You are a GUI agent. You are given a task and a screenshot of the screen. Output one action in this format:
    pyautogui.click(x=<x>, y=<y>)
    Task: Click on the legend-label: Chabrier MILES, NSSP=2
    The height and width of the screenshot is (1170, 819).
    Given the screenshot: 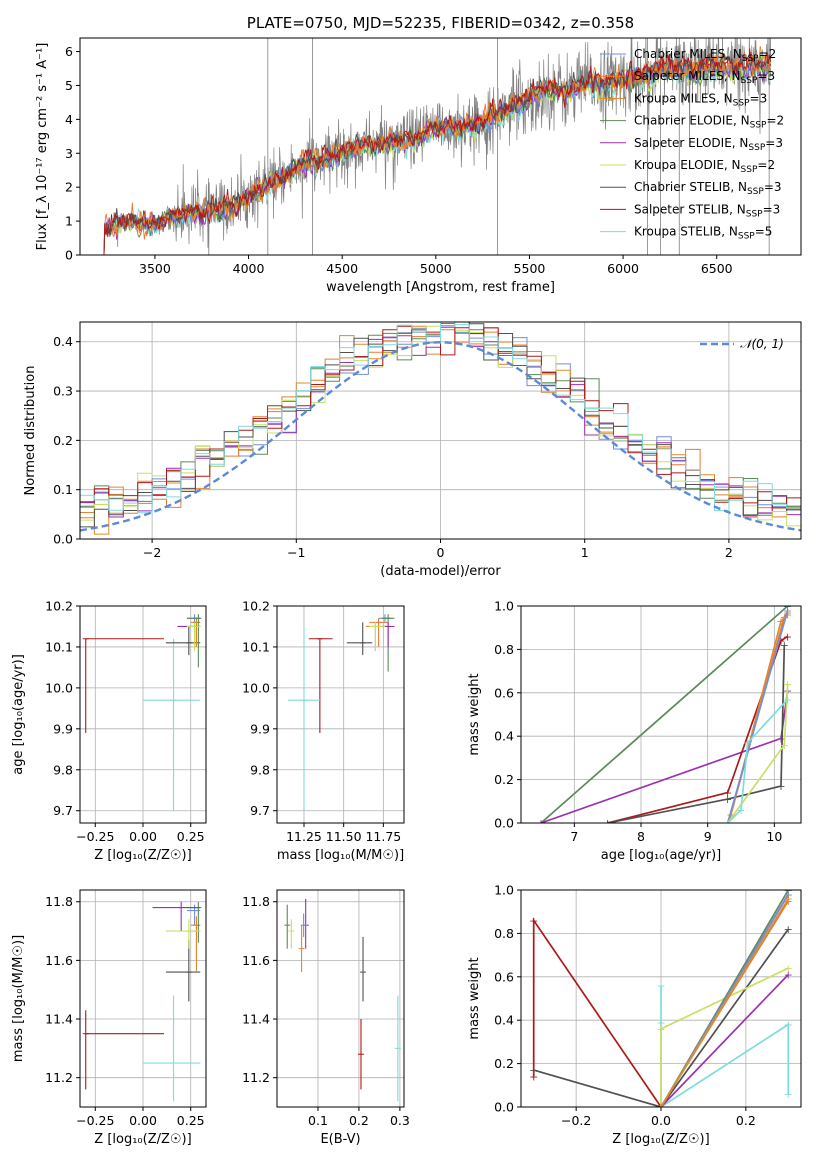 What is the action you would take?
    pyautogui.click(x=705, y=55)
    